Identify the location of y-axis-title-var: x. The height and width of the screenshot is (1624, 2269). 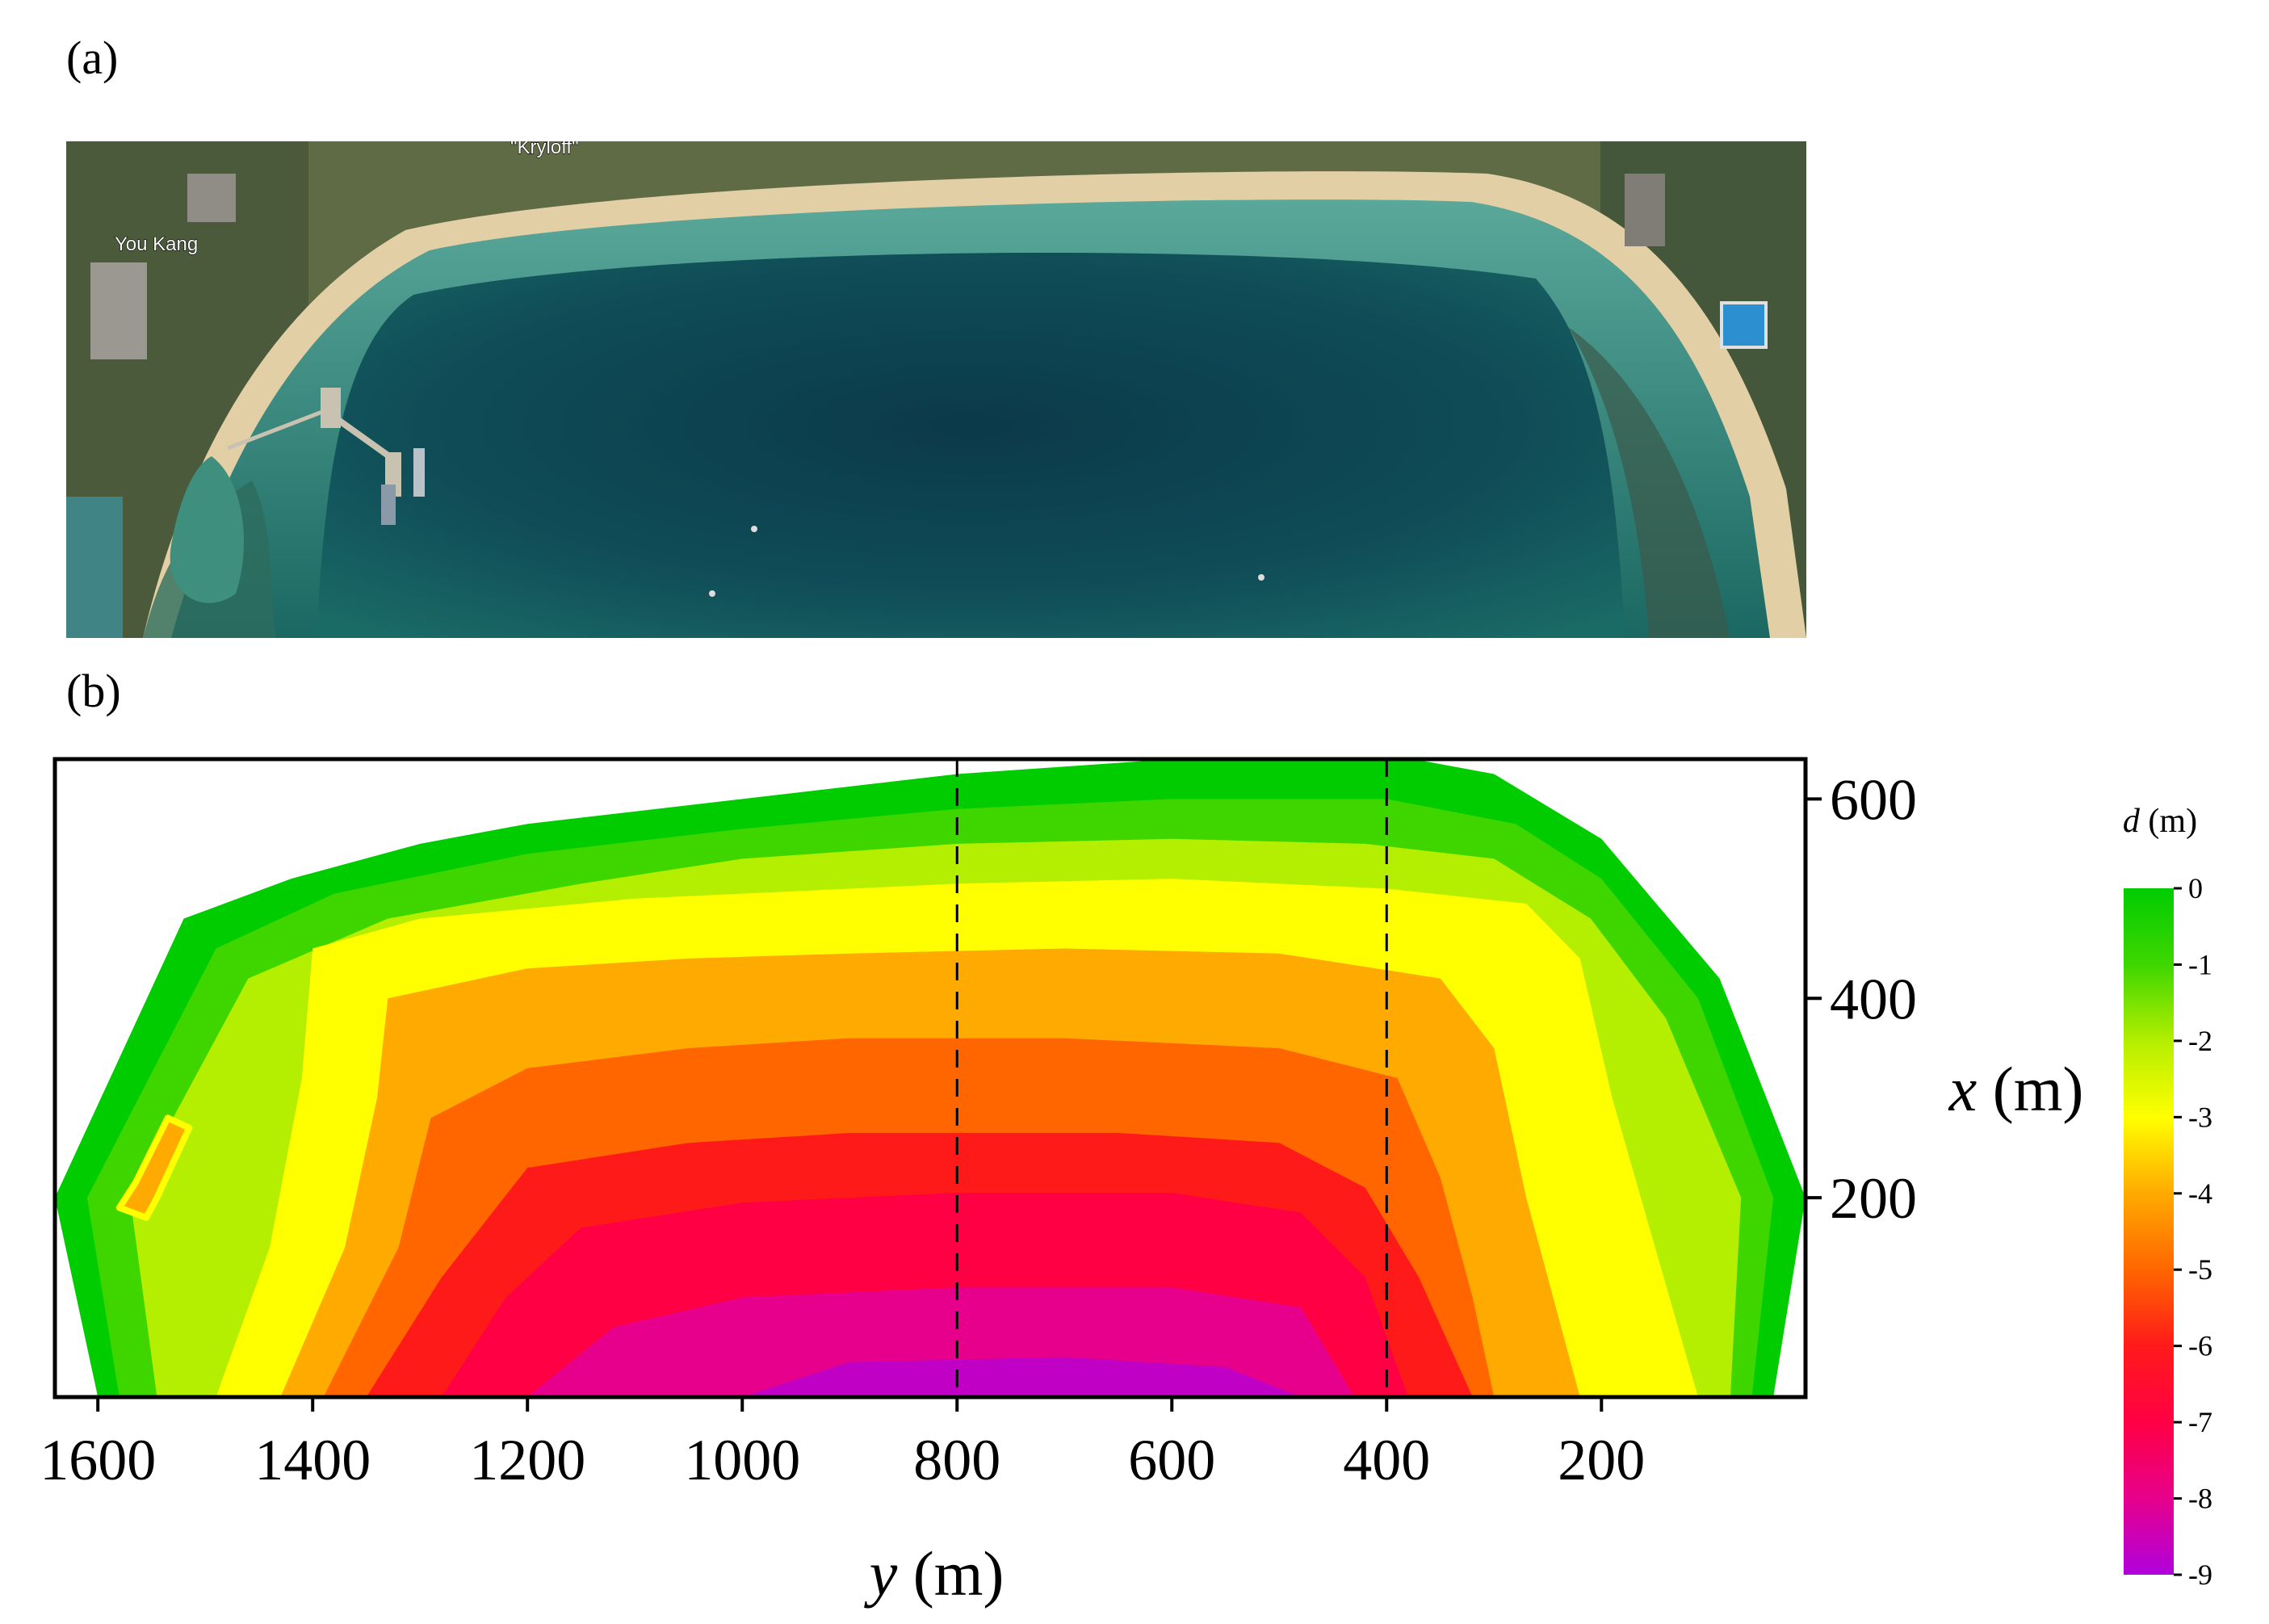
(1963, 1089).